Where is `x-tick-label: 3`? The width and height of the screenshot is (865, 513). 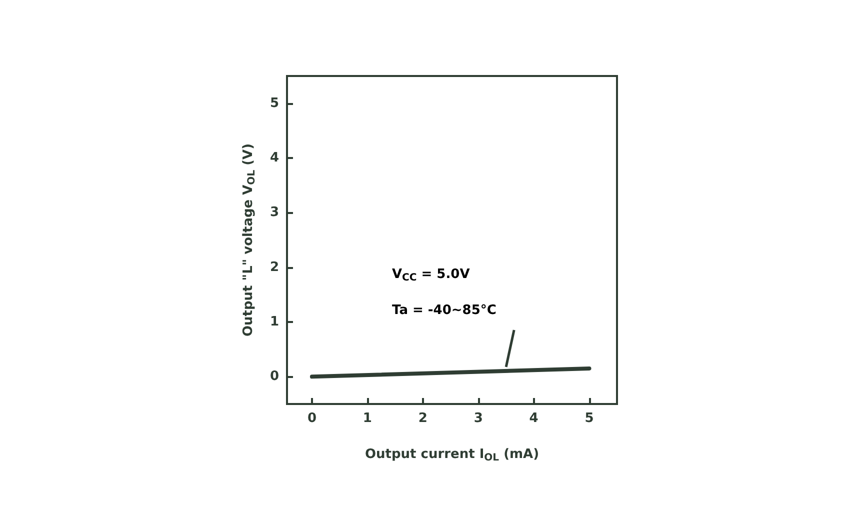
x-tick-label: 3 is located at coordinates (478, 418).